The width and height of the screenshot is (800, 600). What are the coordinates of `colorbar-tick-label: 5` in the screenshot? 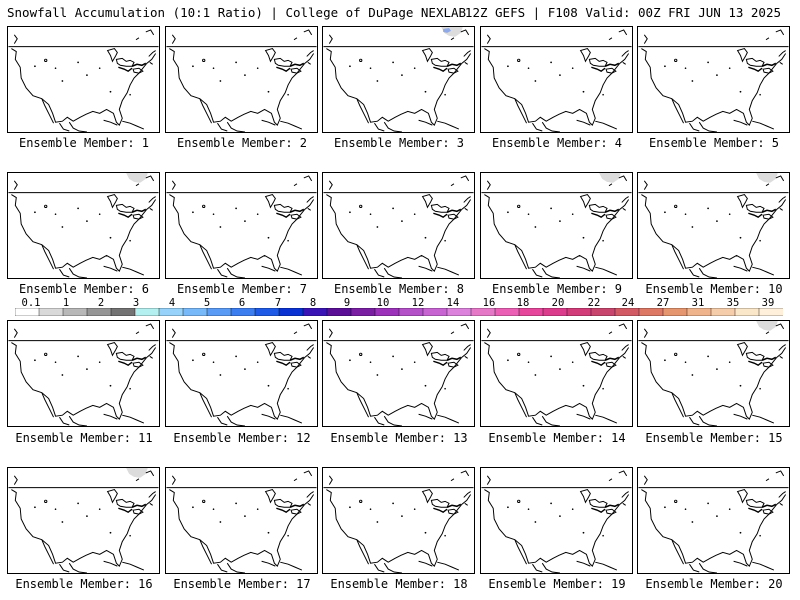 It's located at (207, 303).